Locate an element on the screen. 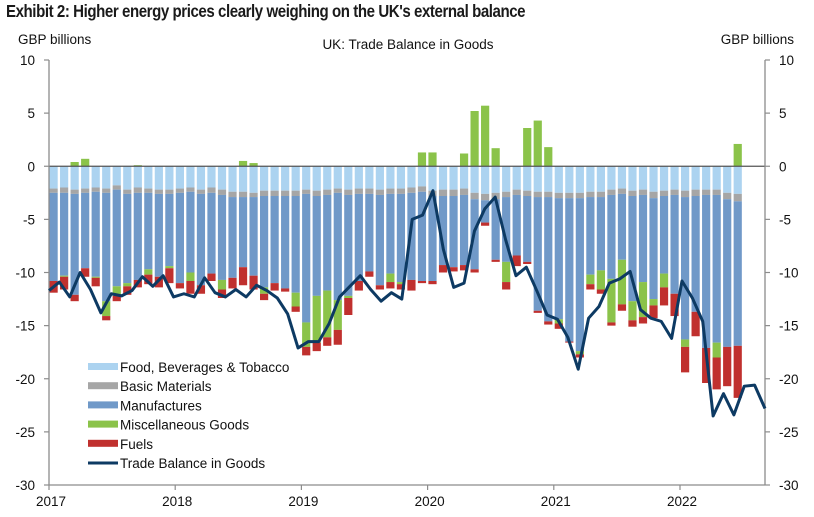 The height and width of the screenshot is (517, 814). legend-label-food-beverages-tobacco: Food, Beverages & Tobacco is located at coordinates (204, 367).